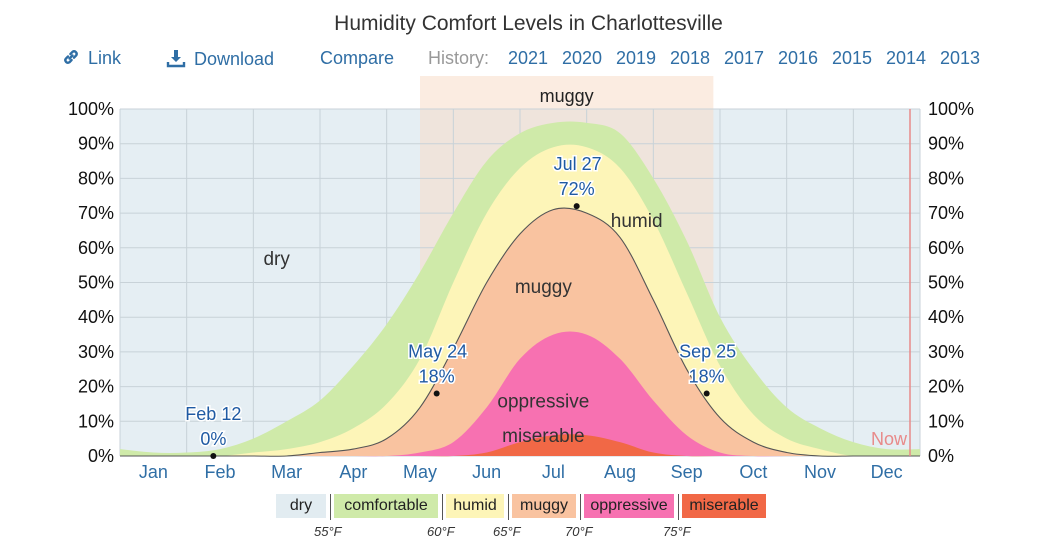  Describe the element at coordinates (579, 531) in the screenshot. I see `legend-temp-70: 70°F` at that location.